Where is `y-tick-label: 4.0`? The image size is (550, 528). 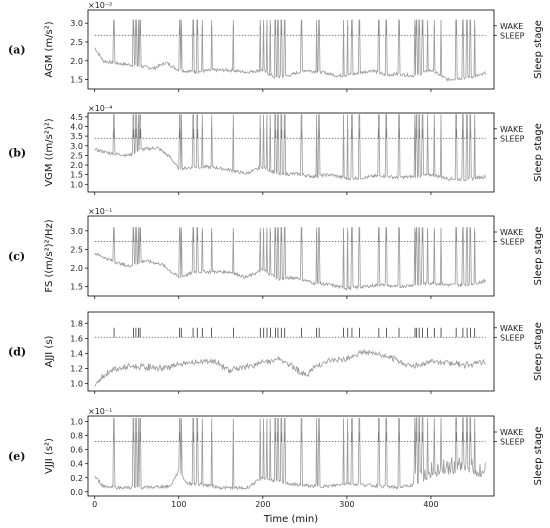 y-tick-label: 4.0 is located at coordinates (76, 126).